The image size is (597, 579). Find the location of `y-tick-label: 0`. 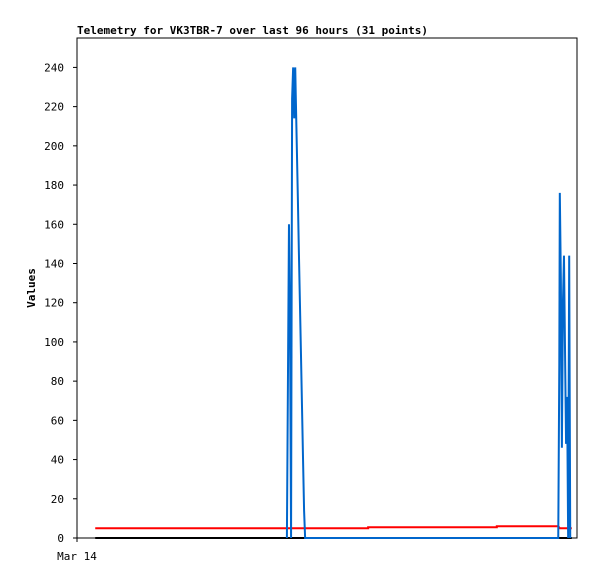

y-tick-label: 0 is located at coordinates (60, 538).